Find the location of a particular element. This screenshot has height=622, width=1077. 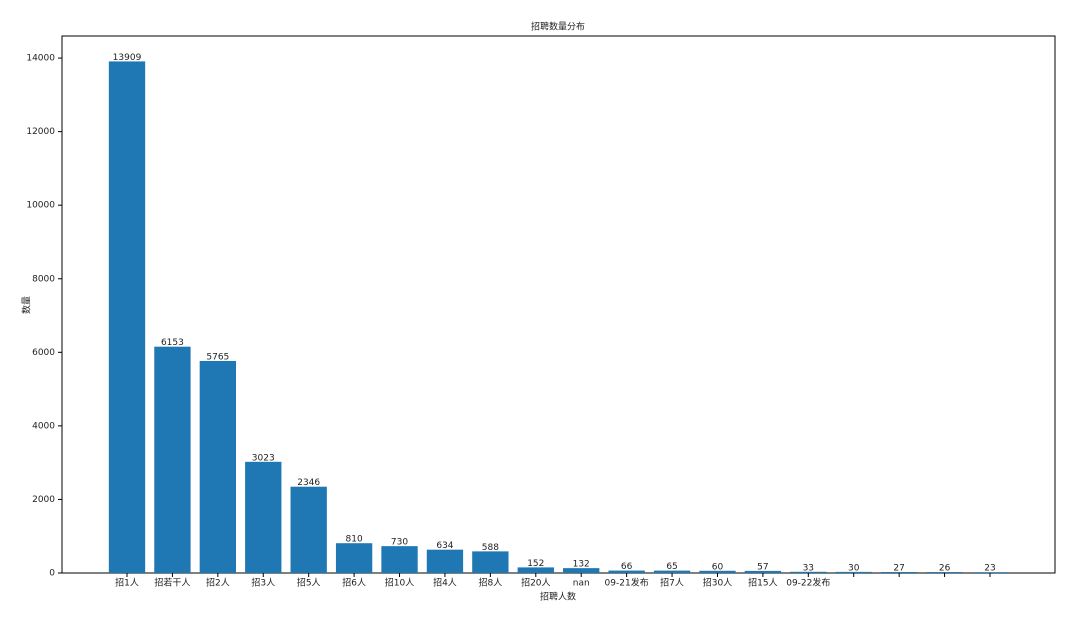

x-tick-label: 招若干人 is located at coordinates (172, 583).